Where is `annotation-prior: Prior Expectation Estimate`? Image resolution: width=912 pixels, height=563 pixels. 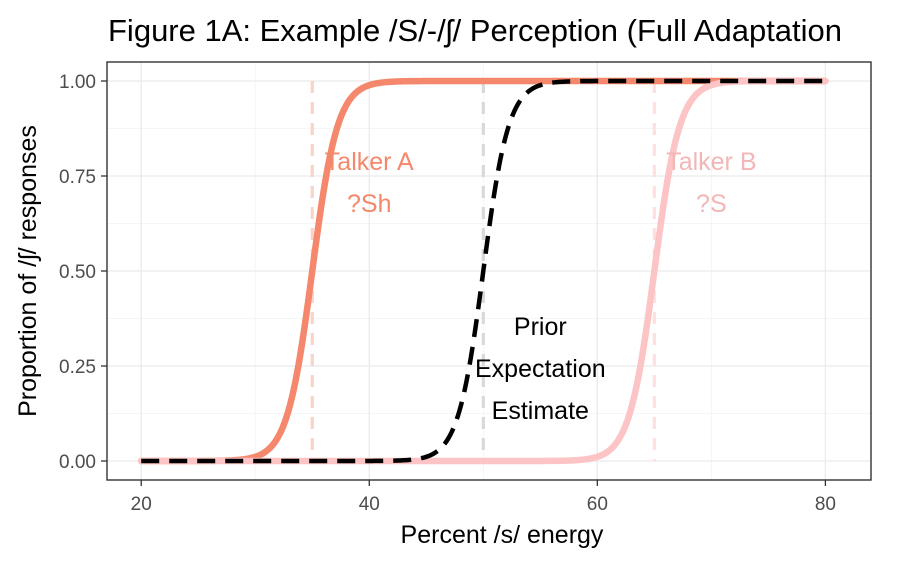
annotation-prior: Prior Expectation Estimate is located at coordinates (540, 369).